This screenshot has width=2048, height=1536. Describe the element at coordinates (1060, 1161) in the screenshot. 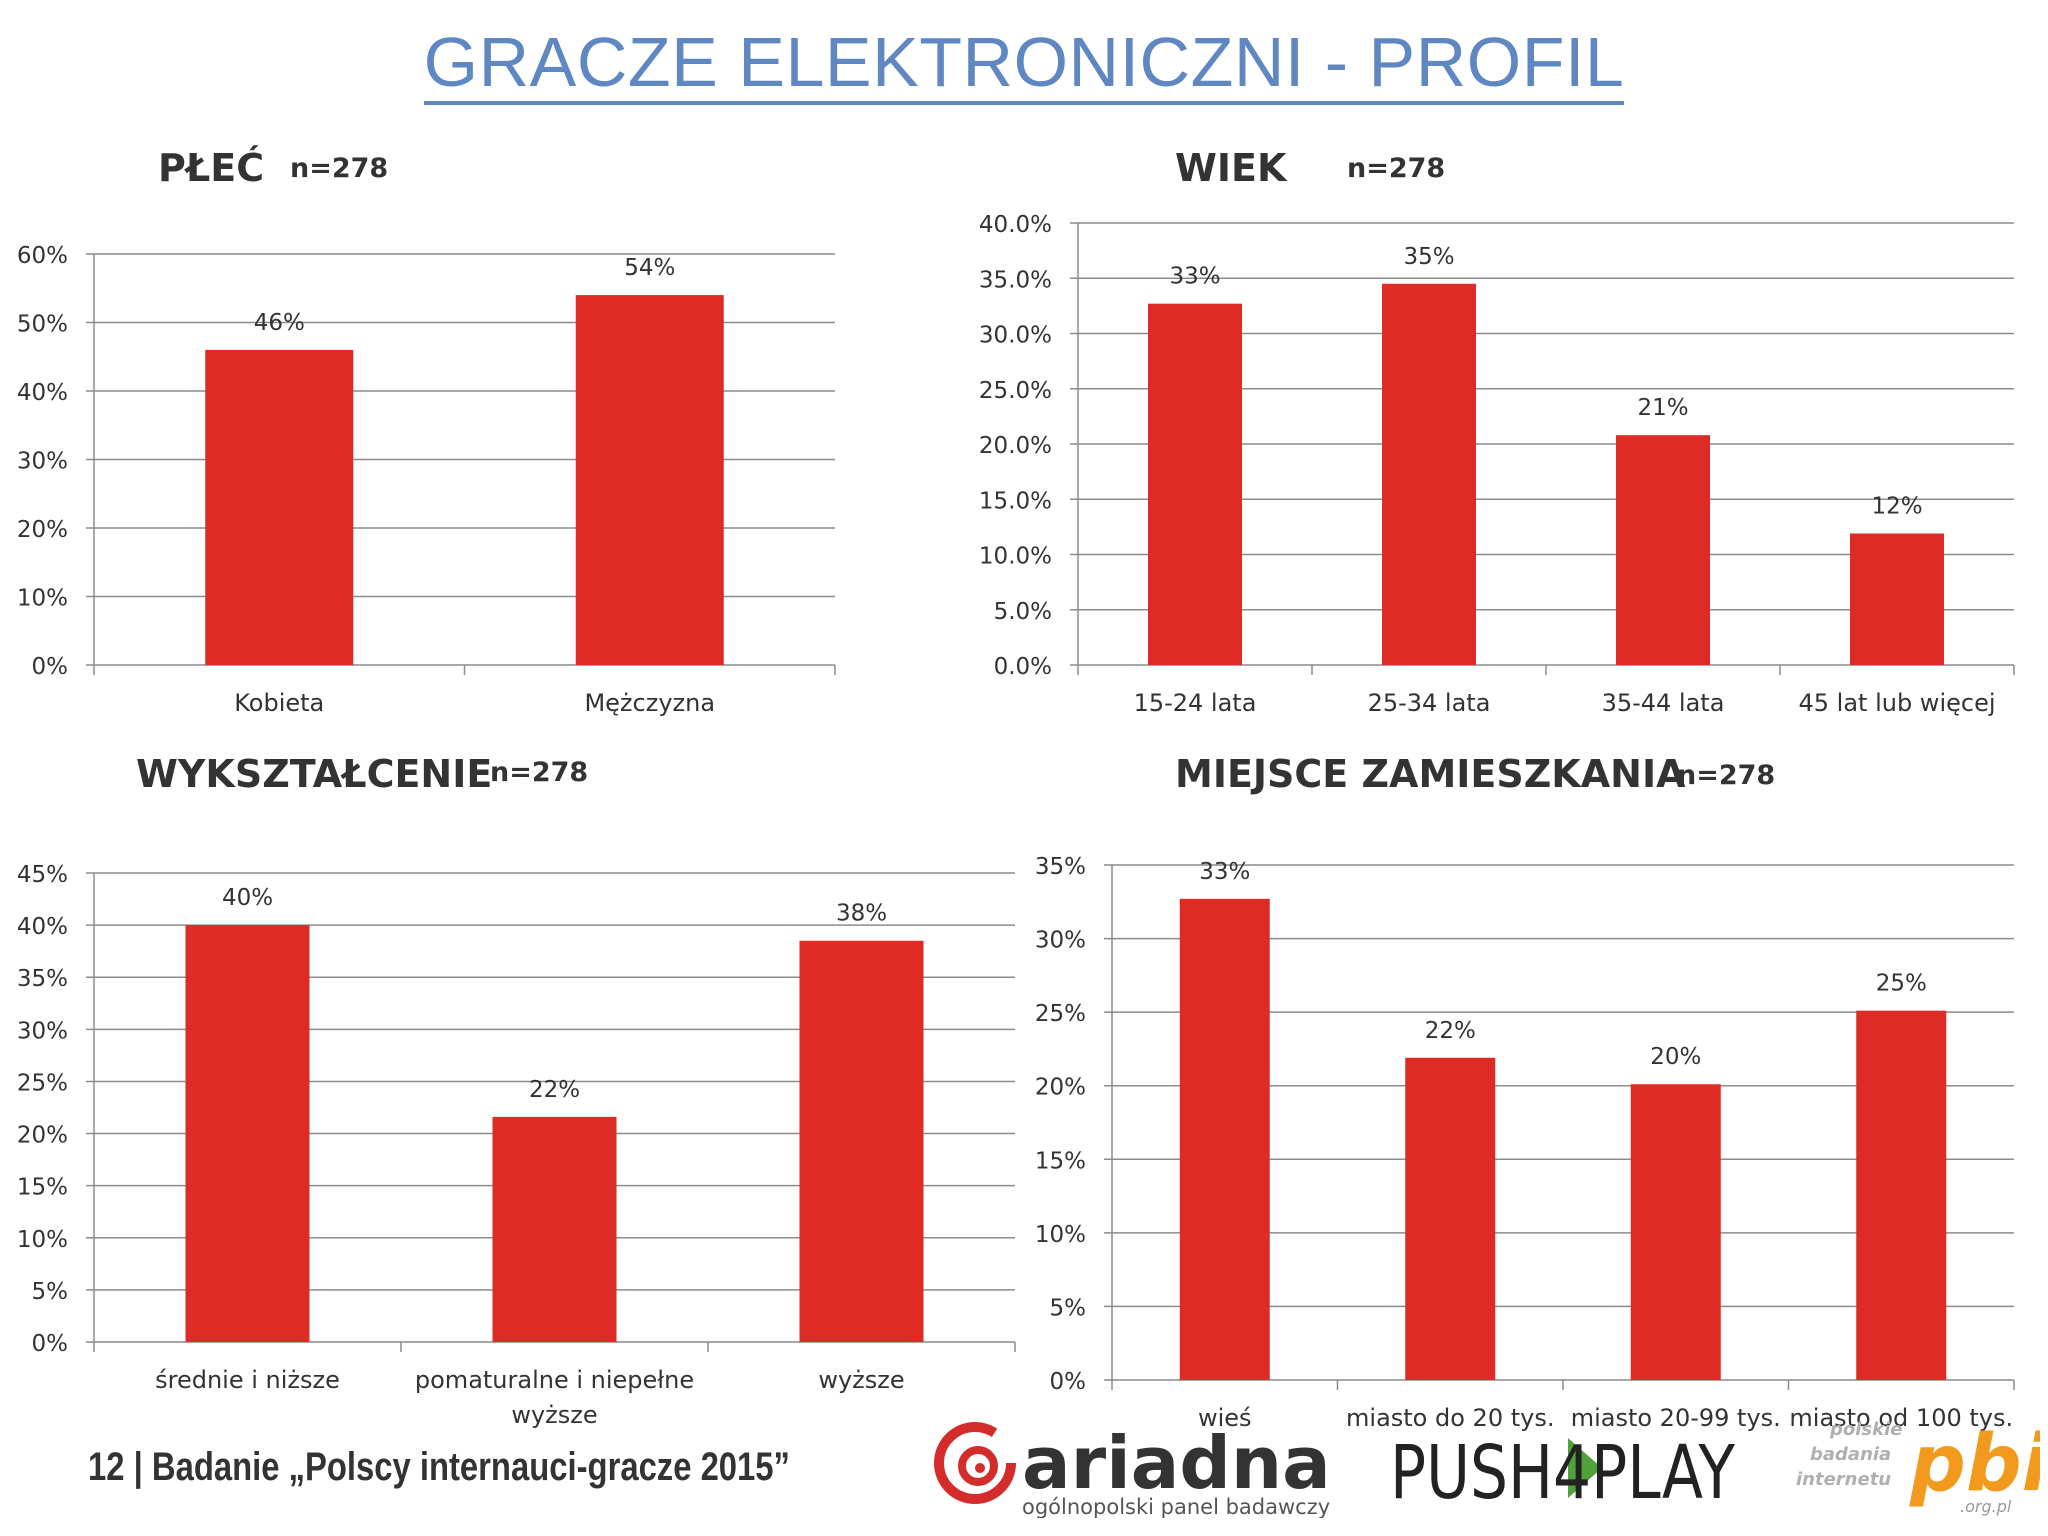

I see `y-tick-label-miejsce: 15%` at that location.